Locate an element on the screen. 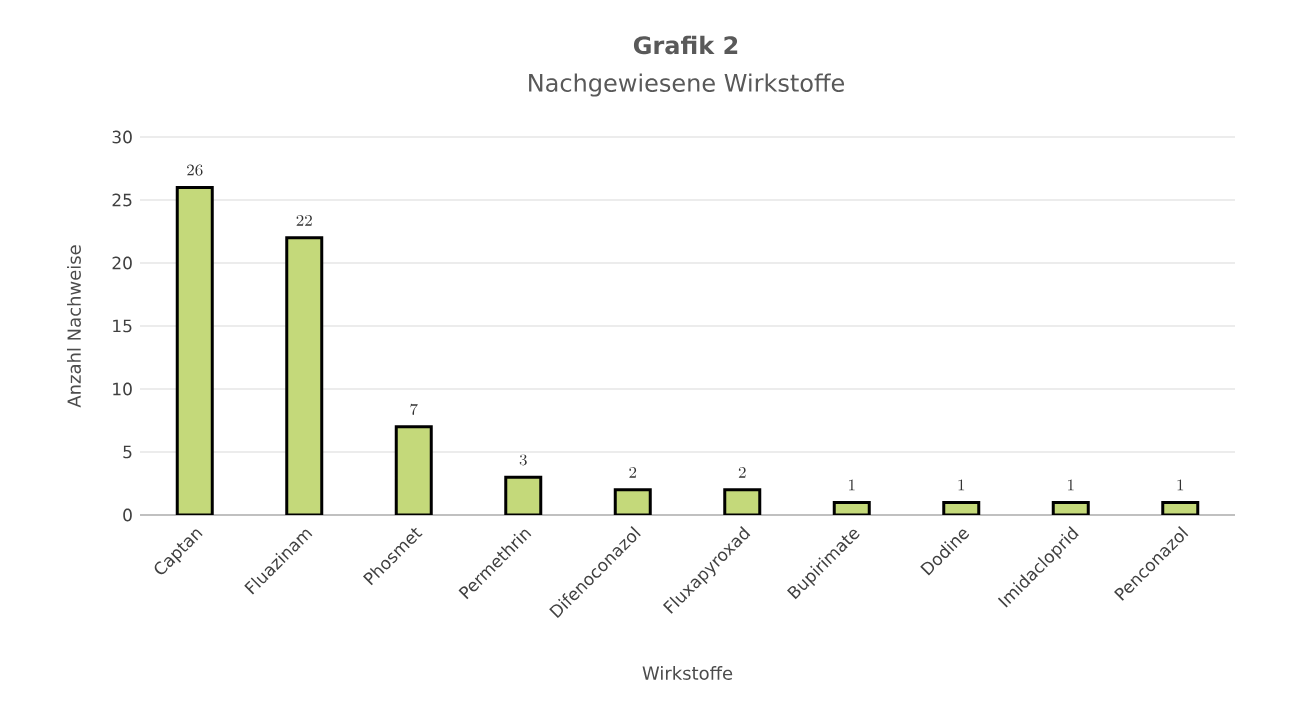 The width and height of the screenshot is (1290, 713). y-tick-label: 0 is located at coordinates (127, 515).